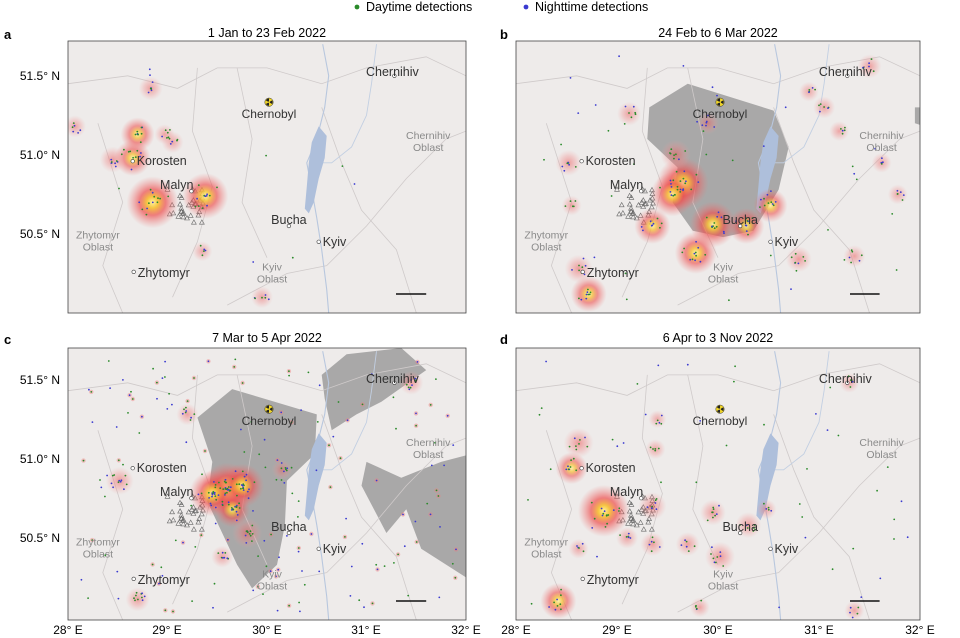 The image size is (960, 638). Describe the element at coordinates (787, 549) in the screenshot. I see `city-label: Kyiv` at that location.